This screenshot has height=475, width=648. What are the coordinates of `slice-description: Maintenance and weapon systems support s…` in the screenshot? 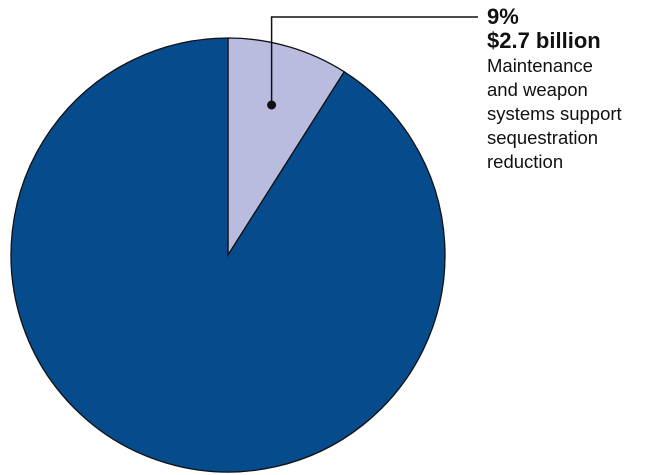 It's located at (567, 114).